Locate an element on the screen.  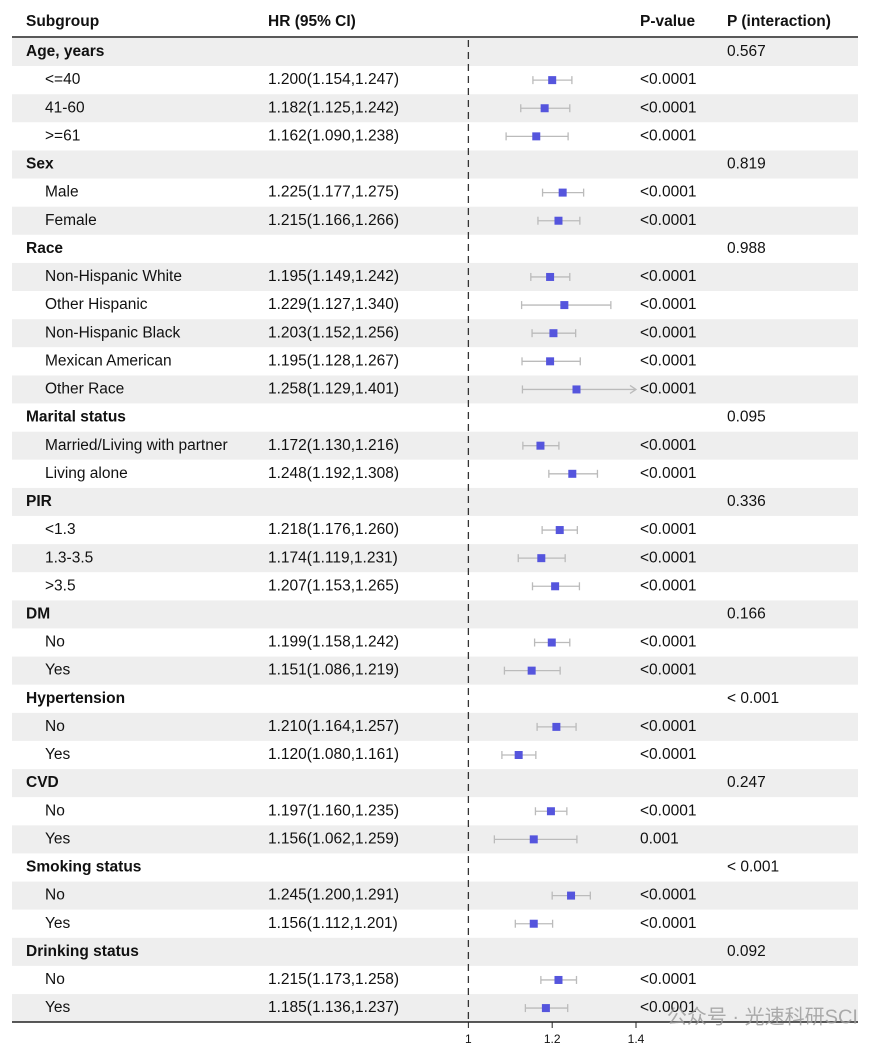
header-p: P-value is located at coordinates (668, 21).